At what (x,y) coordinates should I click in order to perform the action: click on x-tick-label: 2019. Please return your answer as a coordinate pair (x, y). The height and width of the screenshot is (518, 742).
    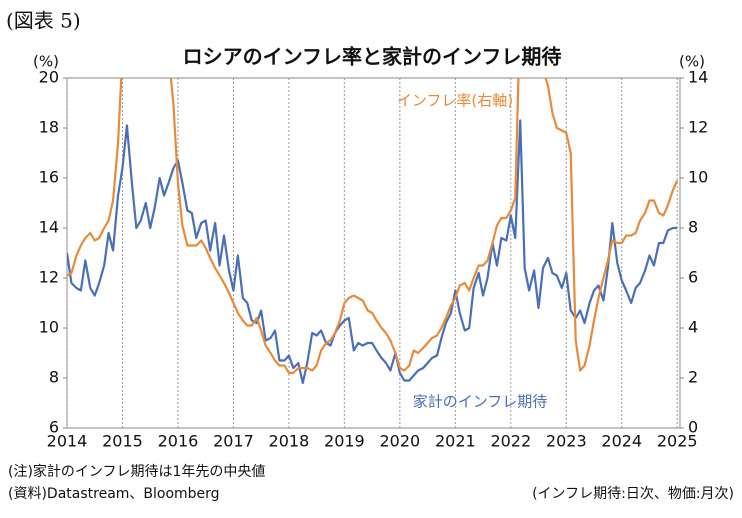
    Looking at the image, I should click on (344, 441).